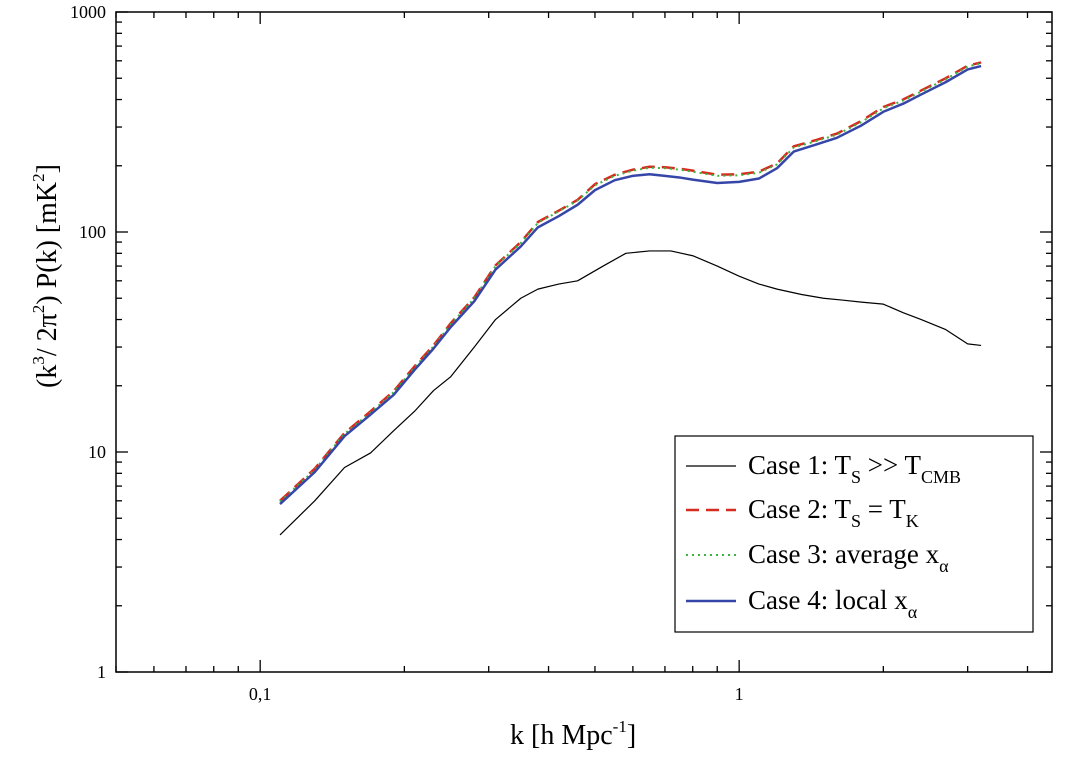 This screenshot has height=757, width=1066. Describe the element at coordinates (260, 694) in the screenshot. I see `x-tick-label: 0,1` at that location.